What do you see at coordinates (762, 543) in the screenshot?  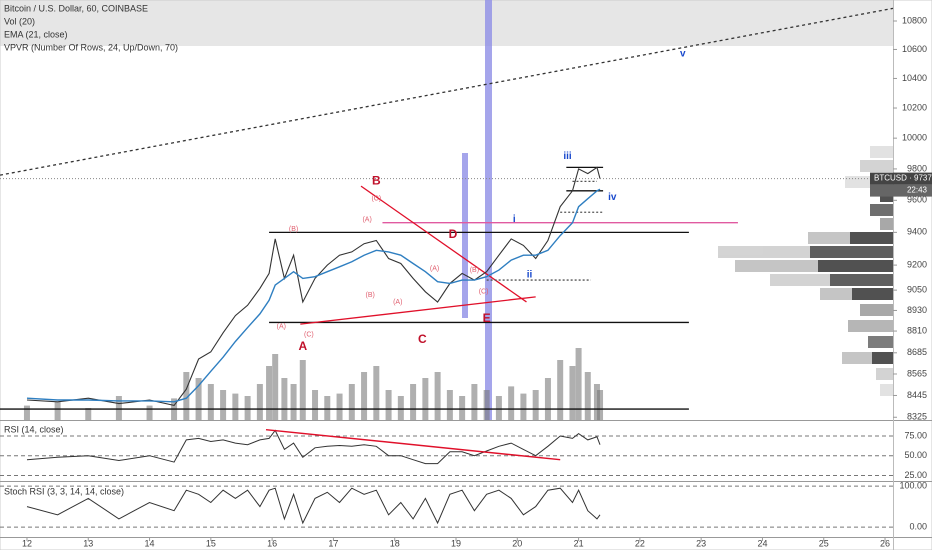 I see `x-tick-label: 24` at bounding box center [762, 543].